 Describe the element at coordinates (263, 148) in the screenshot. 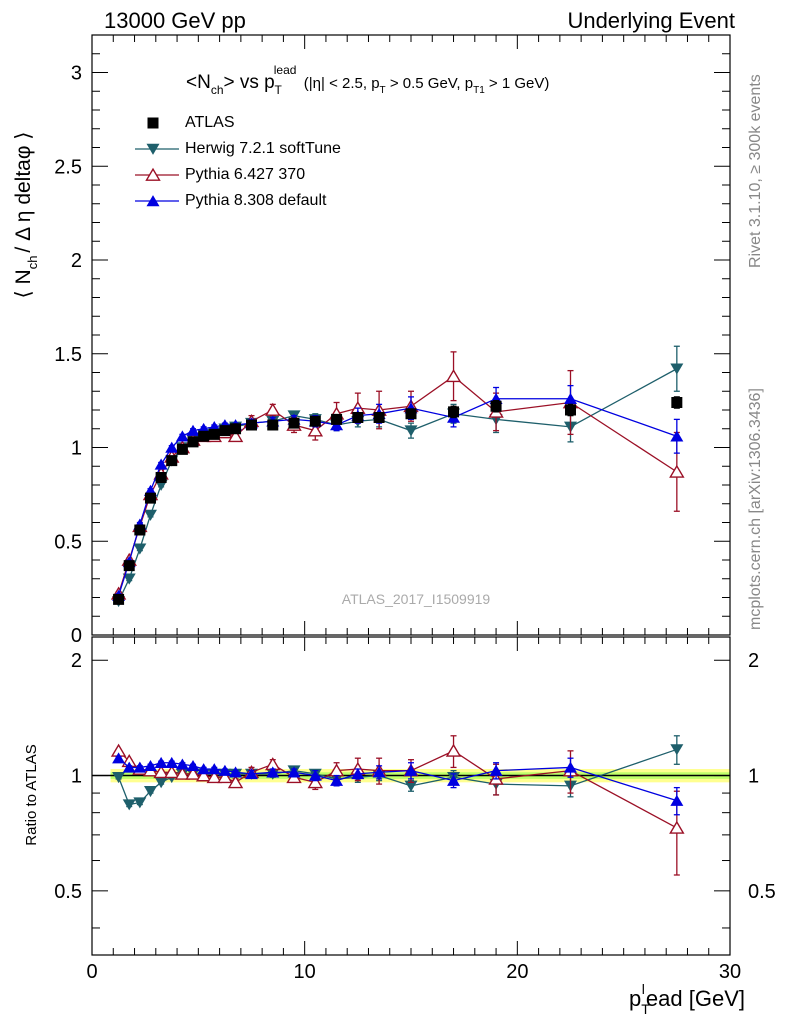

I see `legend-label: Herwig 7.2.1 softTune` at that location.